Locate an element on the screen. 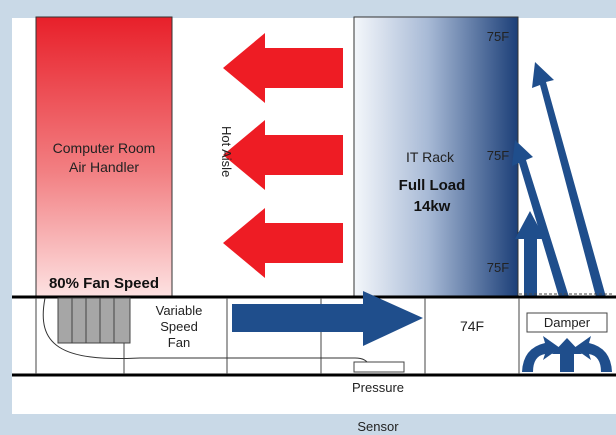  supply-air-arrow is located at coordinates (327, 318).